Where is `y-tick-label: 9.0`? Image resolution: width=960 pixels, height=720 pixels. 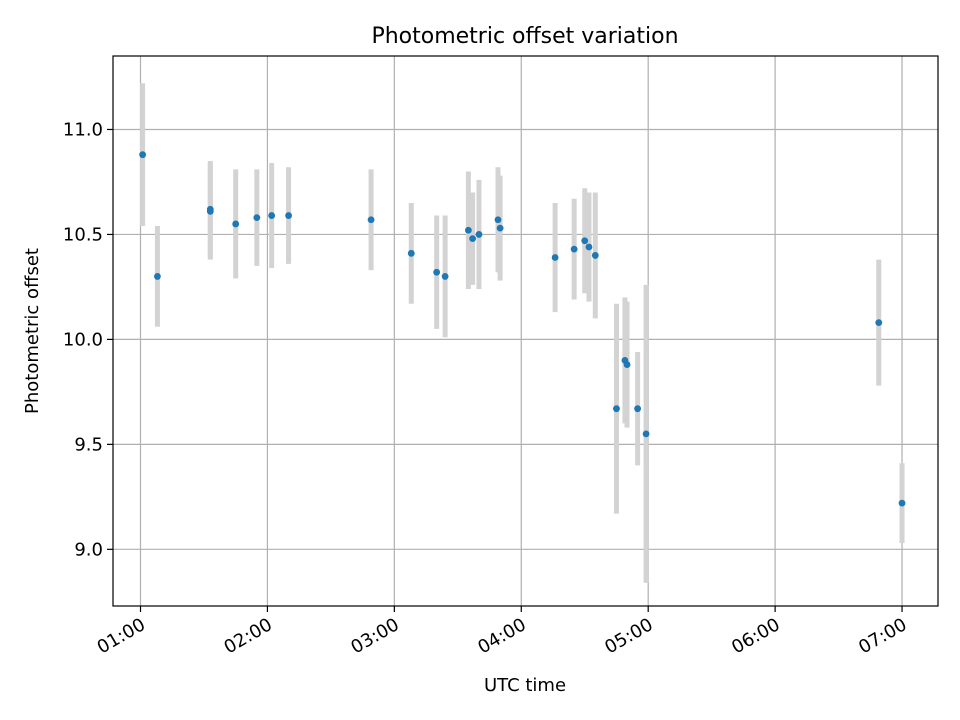
y-tick-label: 9.0 is located at coordinates (88, 549).